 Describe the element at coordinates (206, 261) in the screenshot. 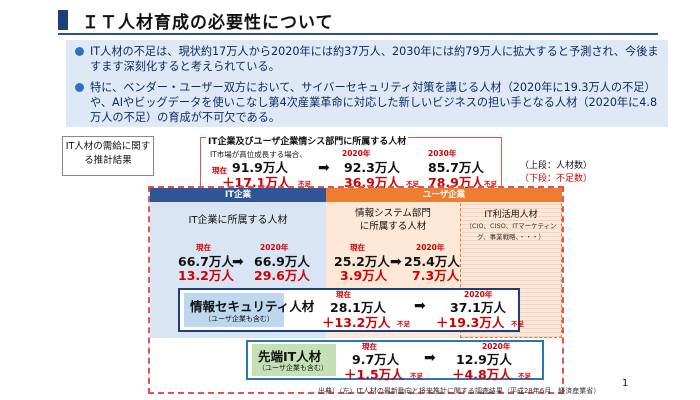

I see `it-now-value: 66.7万人` at that location.